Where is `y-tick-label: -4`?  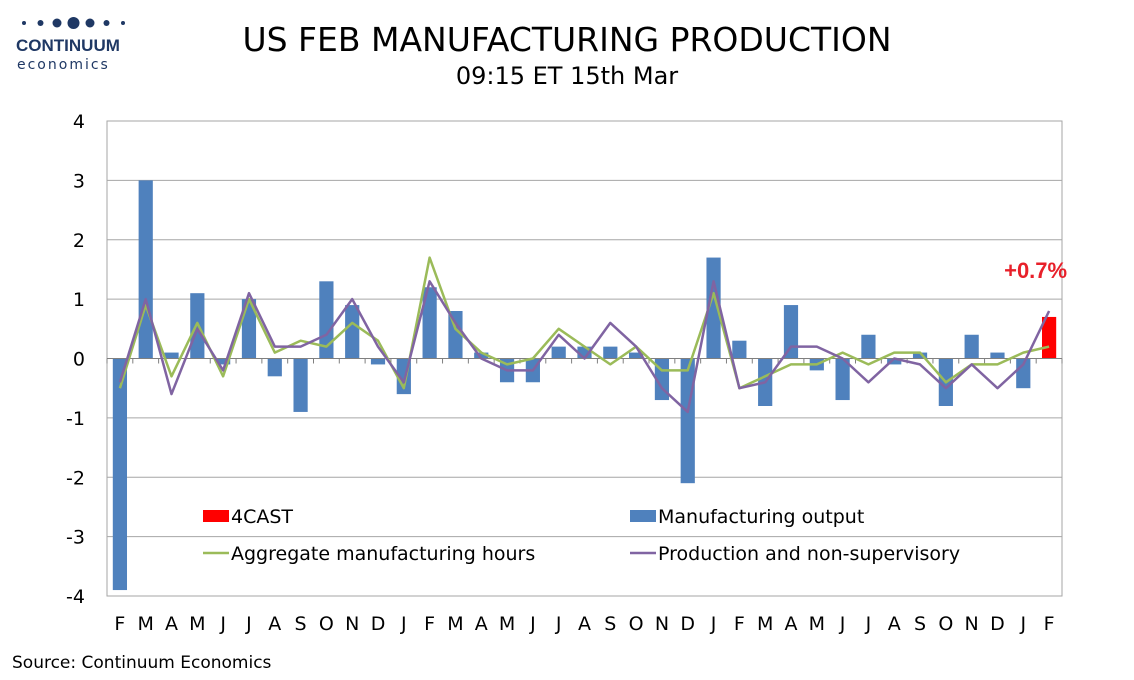 y-tick-label: -4 is located at coordinates (75, 597).